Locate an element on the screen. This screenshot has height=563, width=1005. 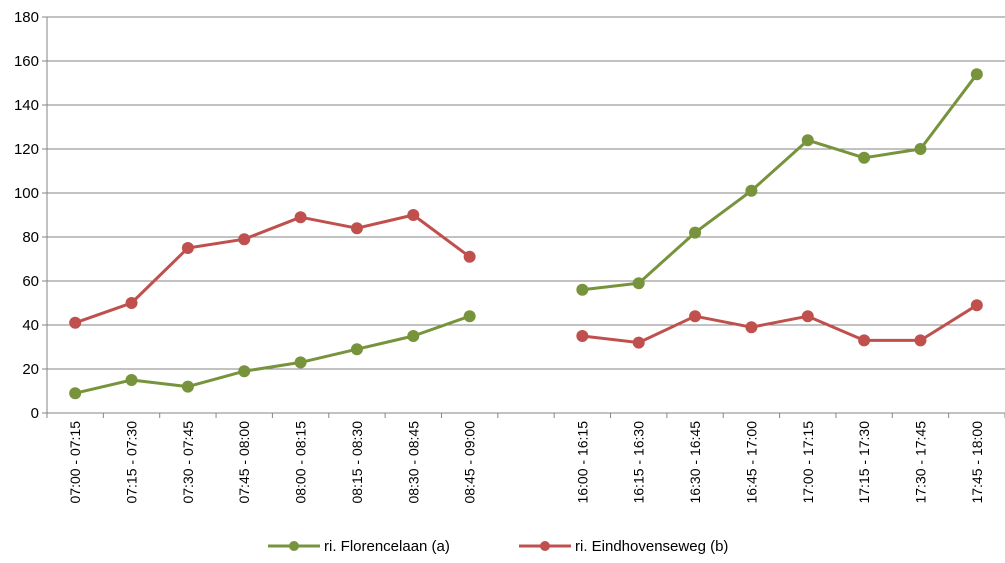
x-tick-label: 08:30 - 08:45 is located at coordinates (413, 462).